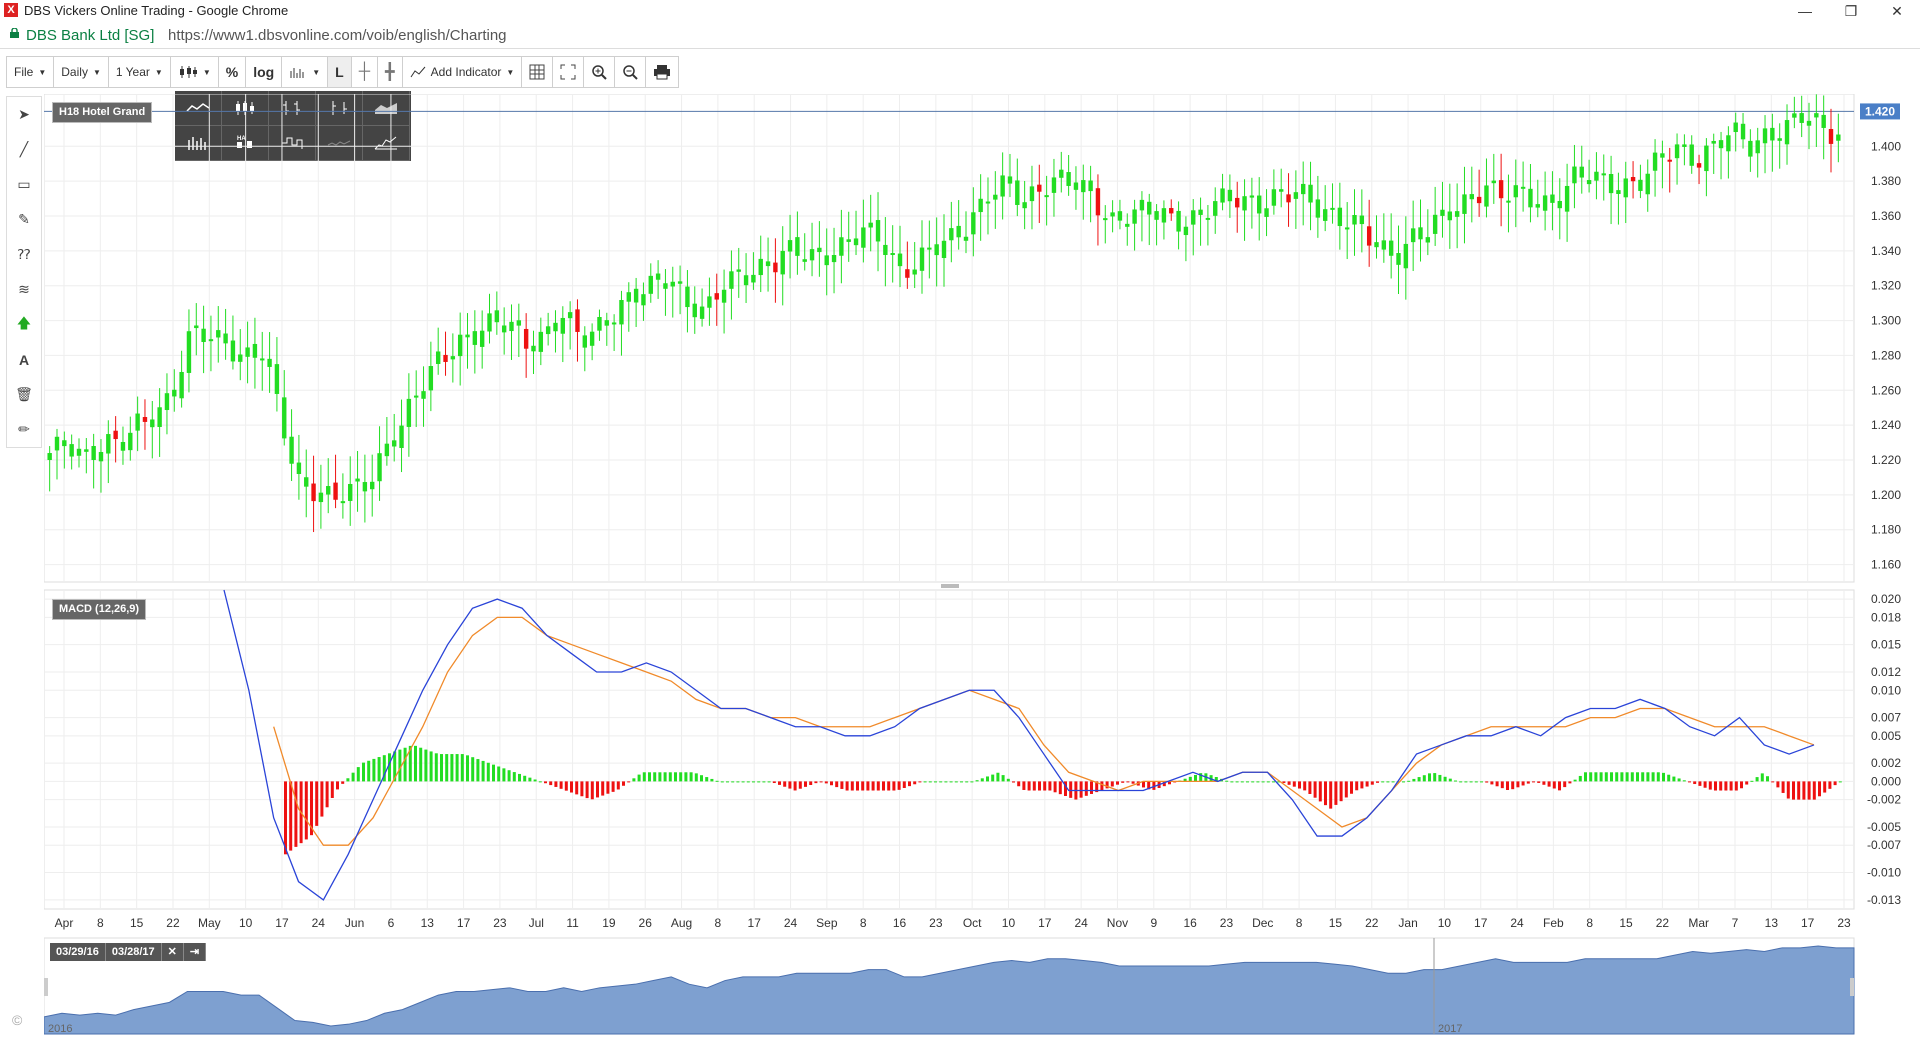 The image size is (1920, 1040). Describe the element at coordinates (24, 429) in the screenshot. I see `eraser-icon: ✏` at that location.